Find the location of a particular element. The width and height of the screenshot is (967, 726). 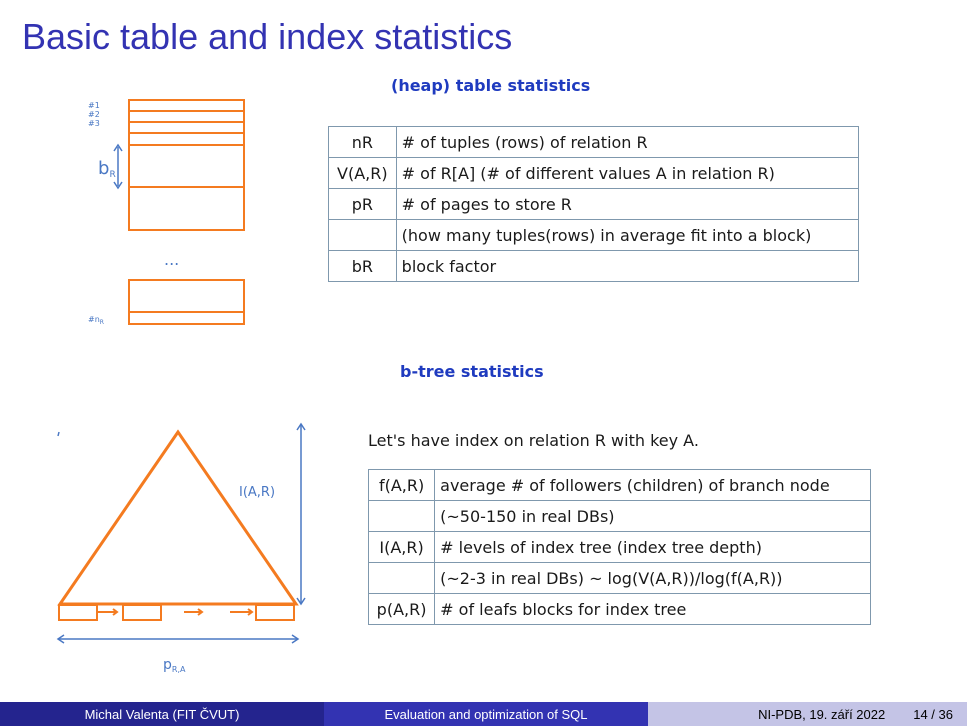

stat-key: p(A,R) is located at coordinates (401, 609).